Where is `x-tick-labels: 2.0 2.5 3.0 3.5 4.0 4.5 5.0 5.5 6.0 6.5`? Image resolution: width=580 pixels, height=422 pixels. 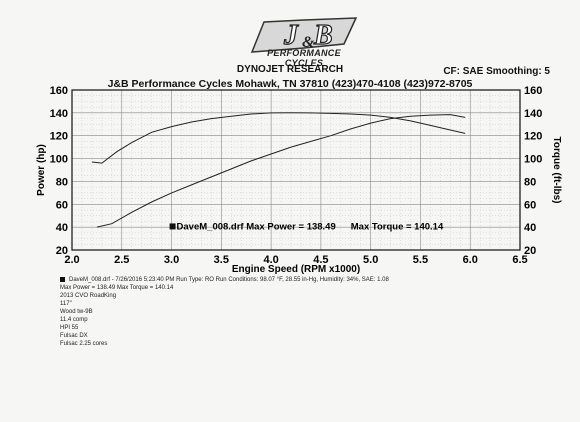 x-tick-labels: 2.0 2.5 3.0 3.5 4.0 4.5 5.0 5.5 6.0 6.5 is located at coordinates (295, 260).